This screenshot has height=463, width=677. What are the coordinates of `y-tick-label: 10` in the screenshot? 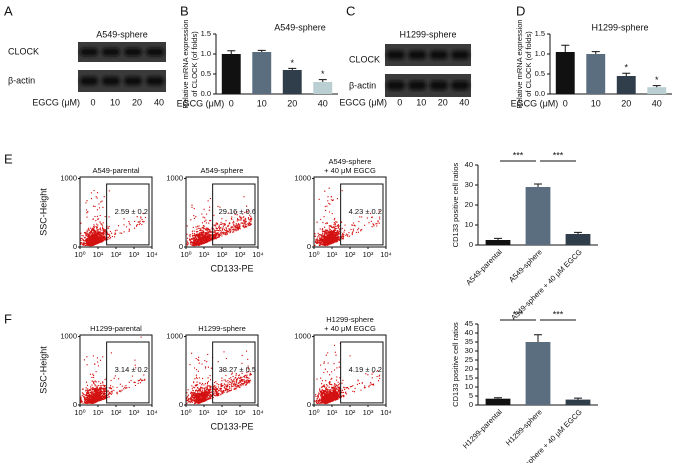 It's located at (469, 386).